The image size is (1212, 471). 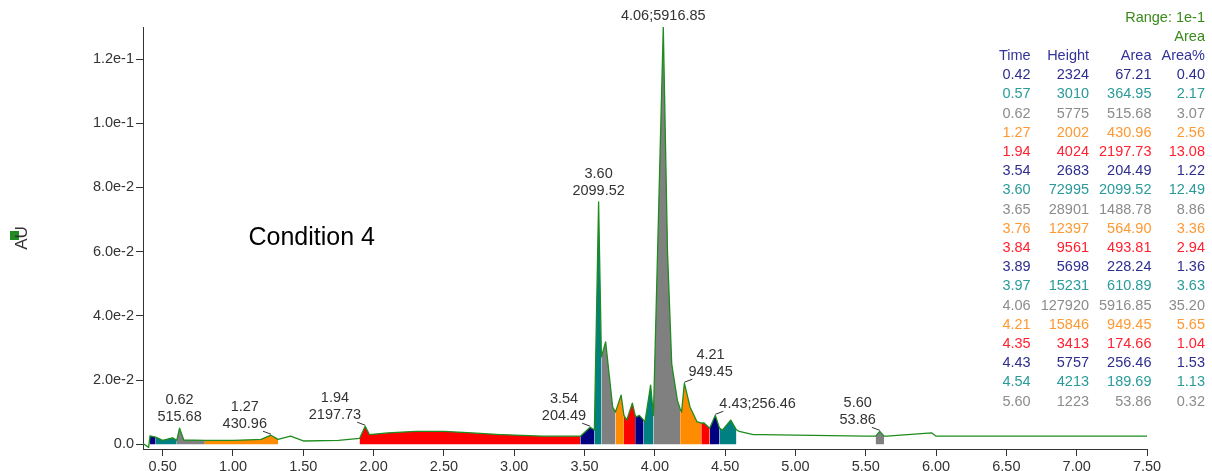 What do you see at coordinates (1190, 382) in the screenshot?
I see `data-label: 1.13` at bounding box center [1190, 382].